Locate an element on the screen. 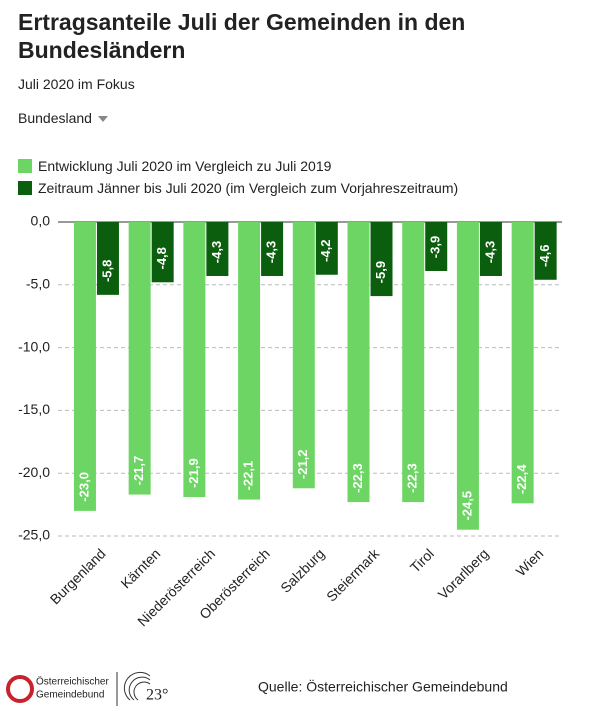 This screenshot has width=592, height=711. value-label: -21,9 is located at coordinates (193, 473).